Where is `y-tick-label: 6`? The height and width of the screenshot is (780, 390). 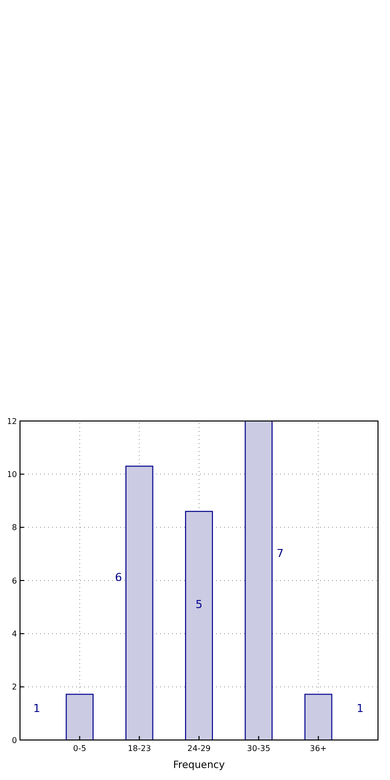
y-tick-label: 6 is located at coordinates (14, 581).